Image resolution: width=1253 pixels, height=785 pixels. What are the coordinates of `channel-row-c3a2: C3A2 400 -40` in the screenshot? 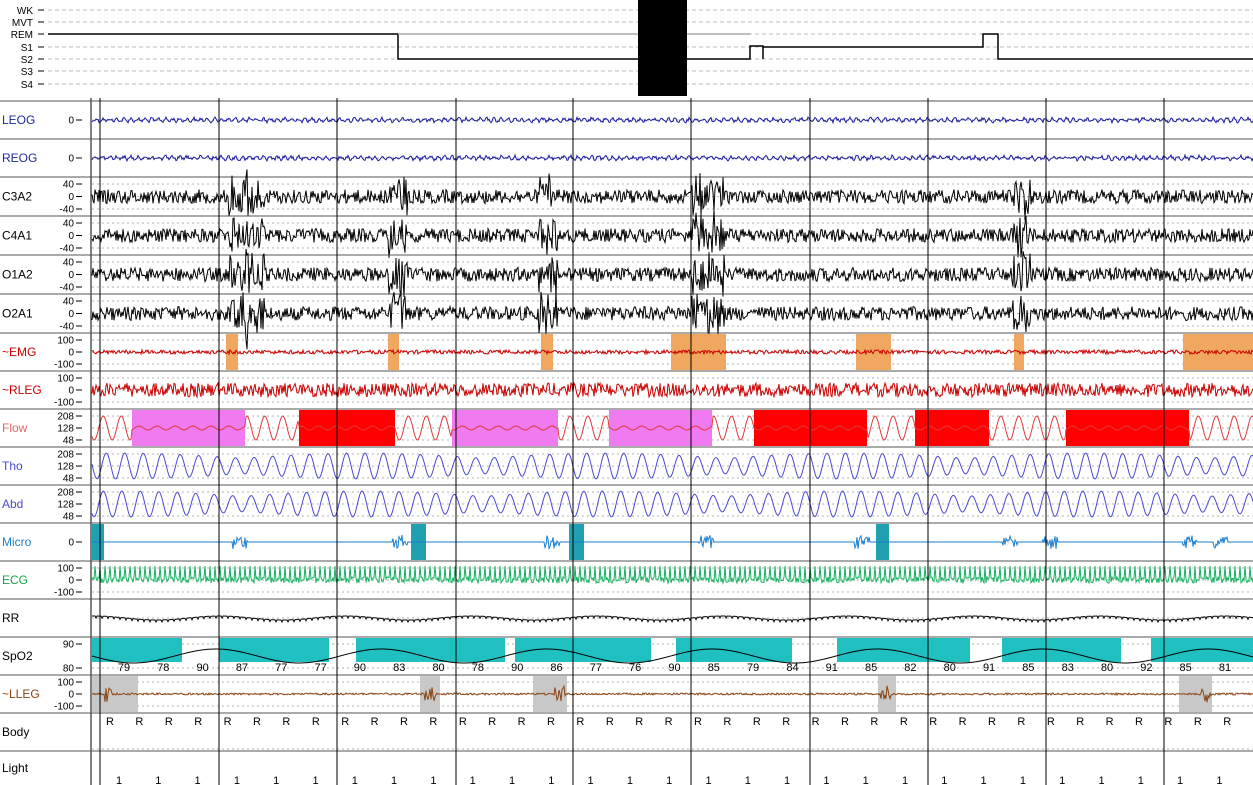 It's located at (626, 196).